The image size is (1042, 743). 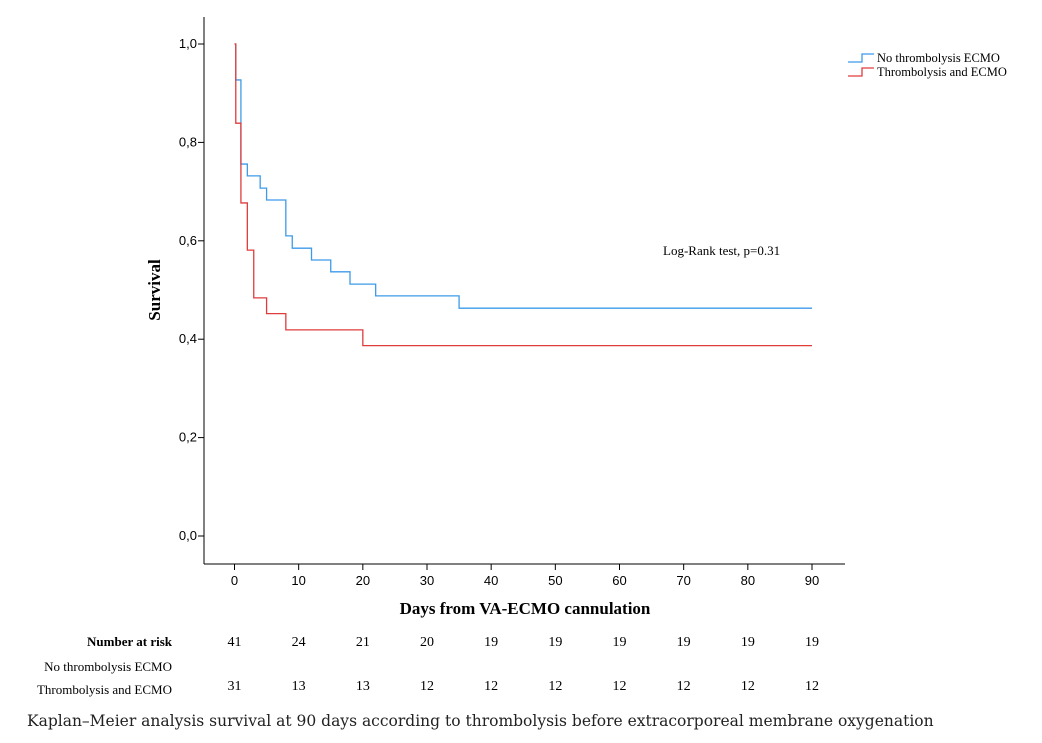 What do you see at coordinates (748, 580) in the screenshot?
I see `x-tick-label: 80` at bounding box center [748, 580].